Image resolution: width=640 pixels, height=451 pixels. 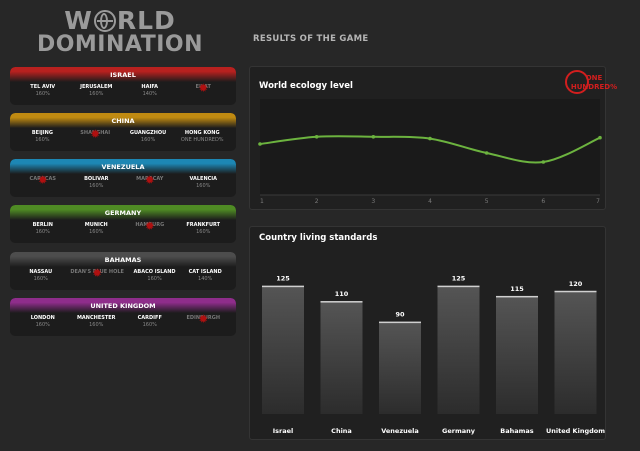 I want to click on x-tick-label: 6, so click(x=543, y=201).